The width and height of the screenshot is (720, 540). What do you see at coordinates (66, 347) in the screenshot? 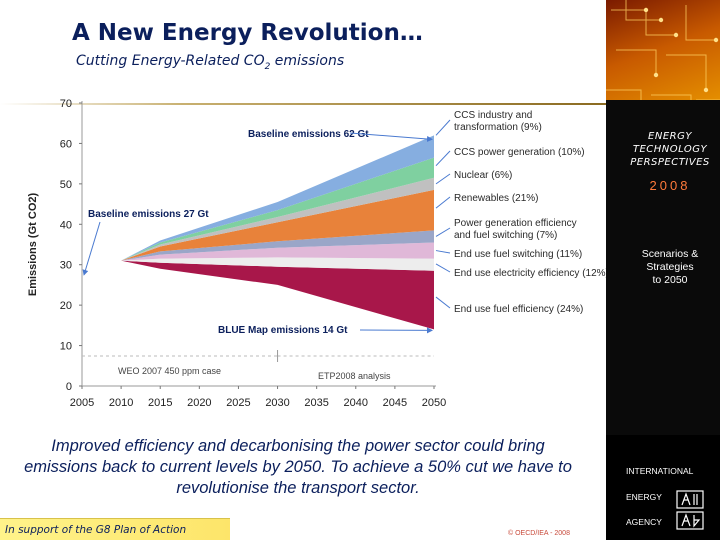
I see `y-tick-label: 10` at bounding box center [66, 347].